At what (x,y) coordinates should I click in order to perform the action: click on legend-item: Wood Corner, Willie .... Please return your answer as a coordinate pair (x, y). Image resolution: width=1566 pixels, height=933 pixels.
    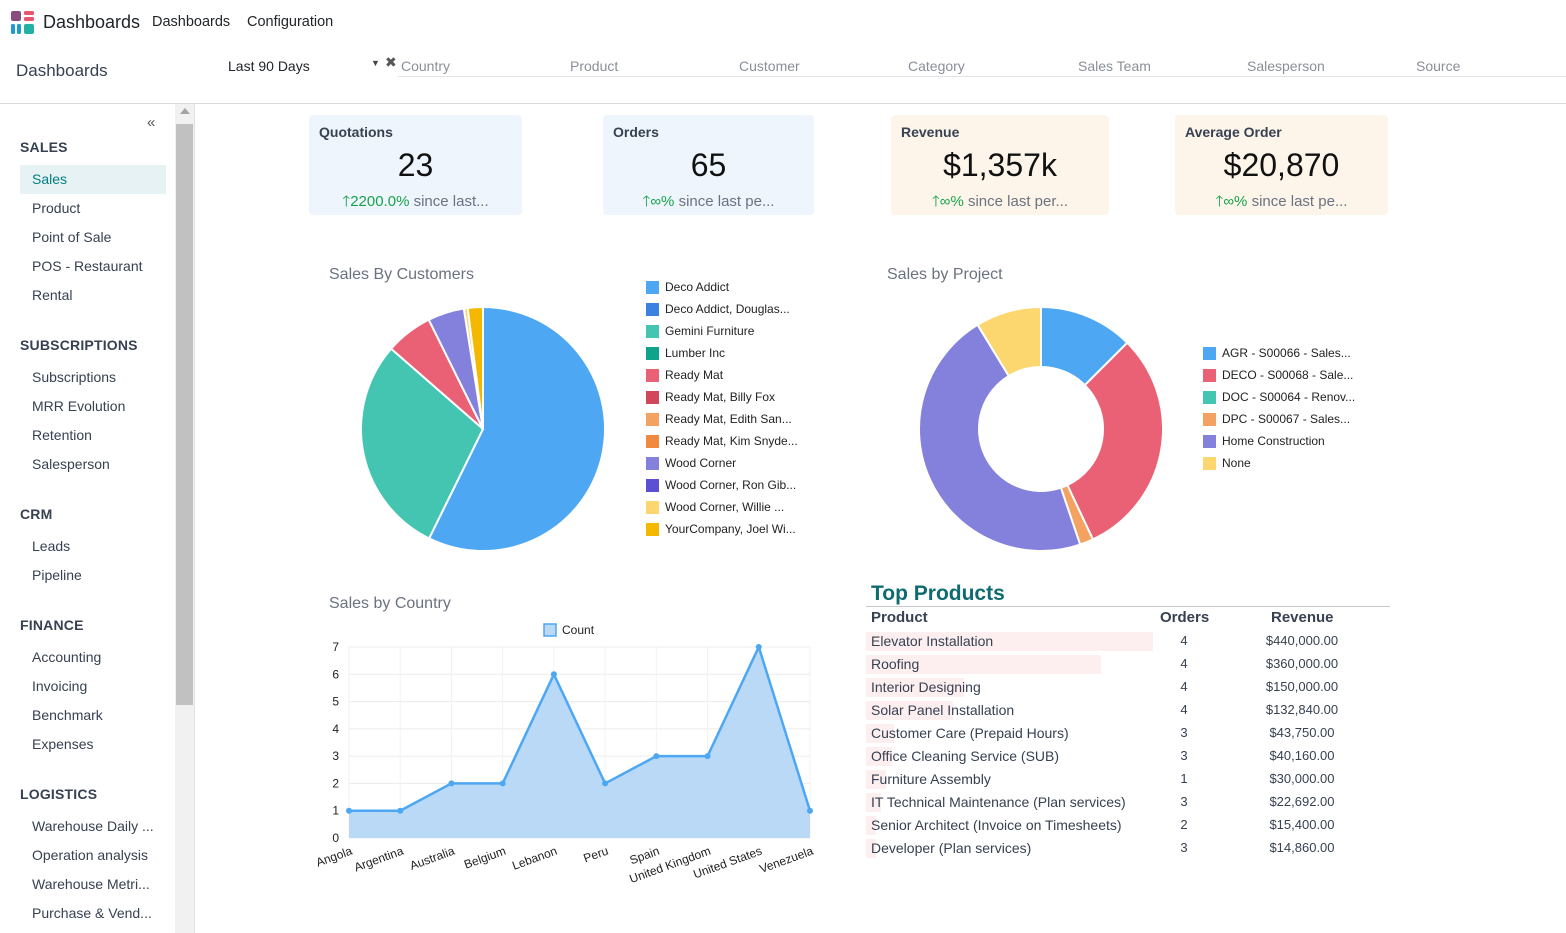
    Looking at the image, I should click on (722, 507).